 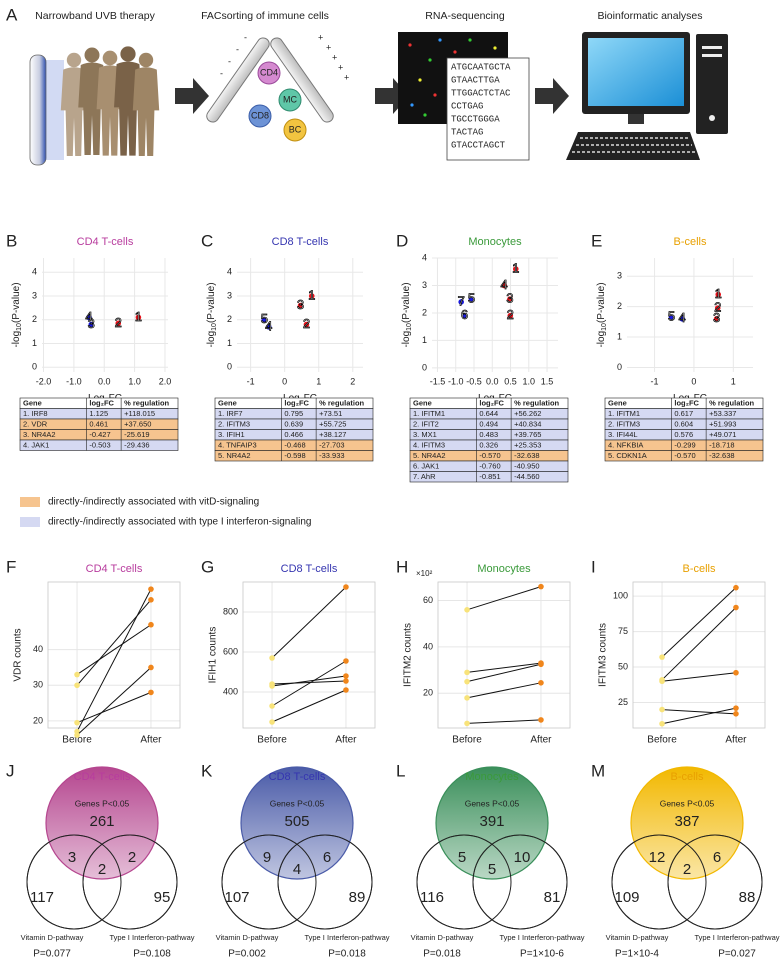 I want to click on table-cell: +56.262, so click(x=527, y=413).